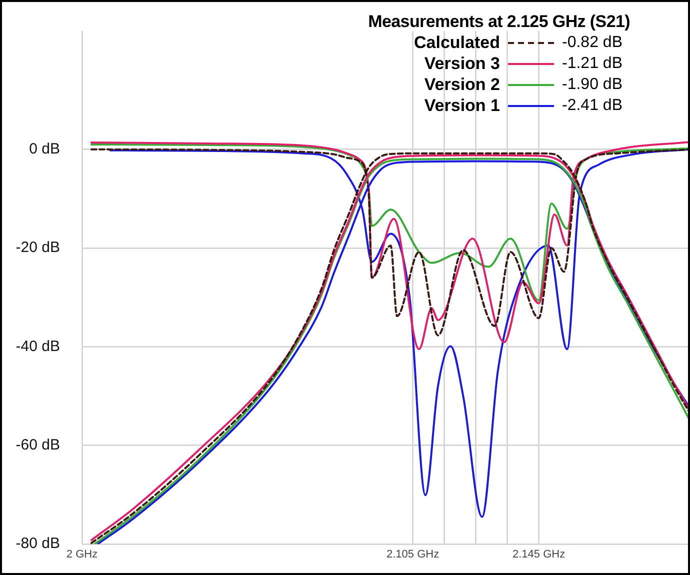 The width and height of the screenshot is (690, 575). Describe the element at coordinates (38, 543) in the screenshot. I see `y-tick-label: -80 dB` at that location.